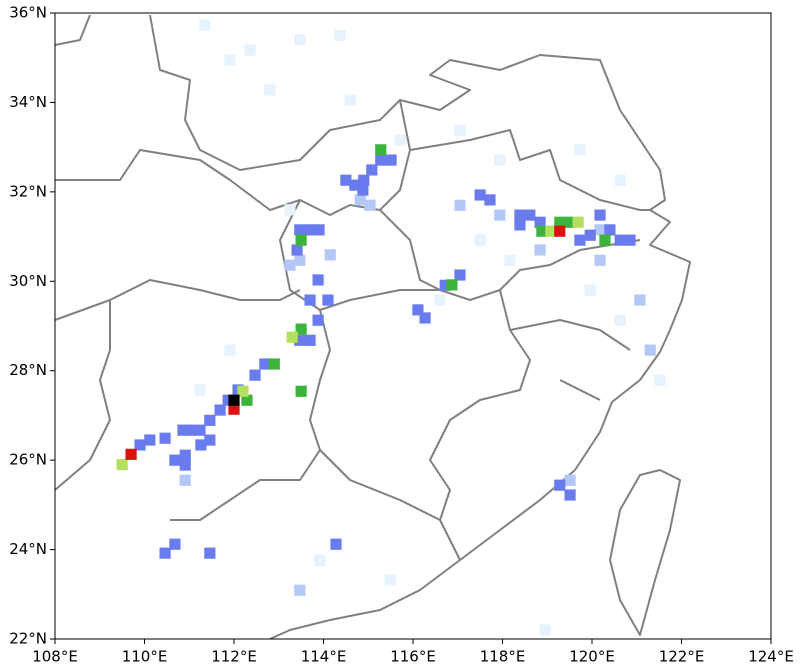 This screenshot has width=800, height=670. Describe the element at coordinates (324, 657) in the screenshot. I see `x-tick-label: 114°E` at that location.